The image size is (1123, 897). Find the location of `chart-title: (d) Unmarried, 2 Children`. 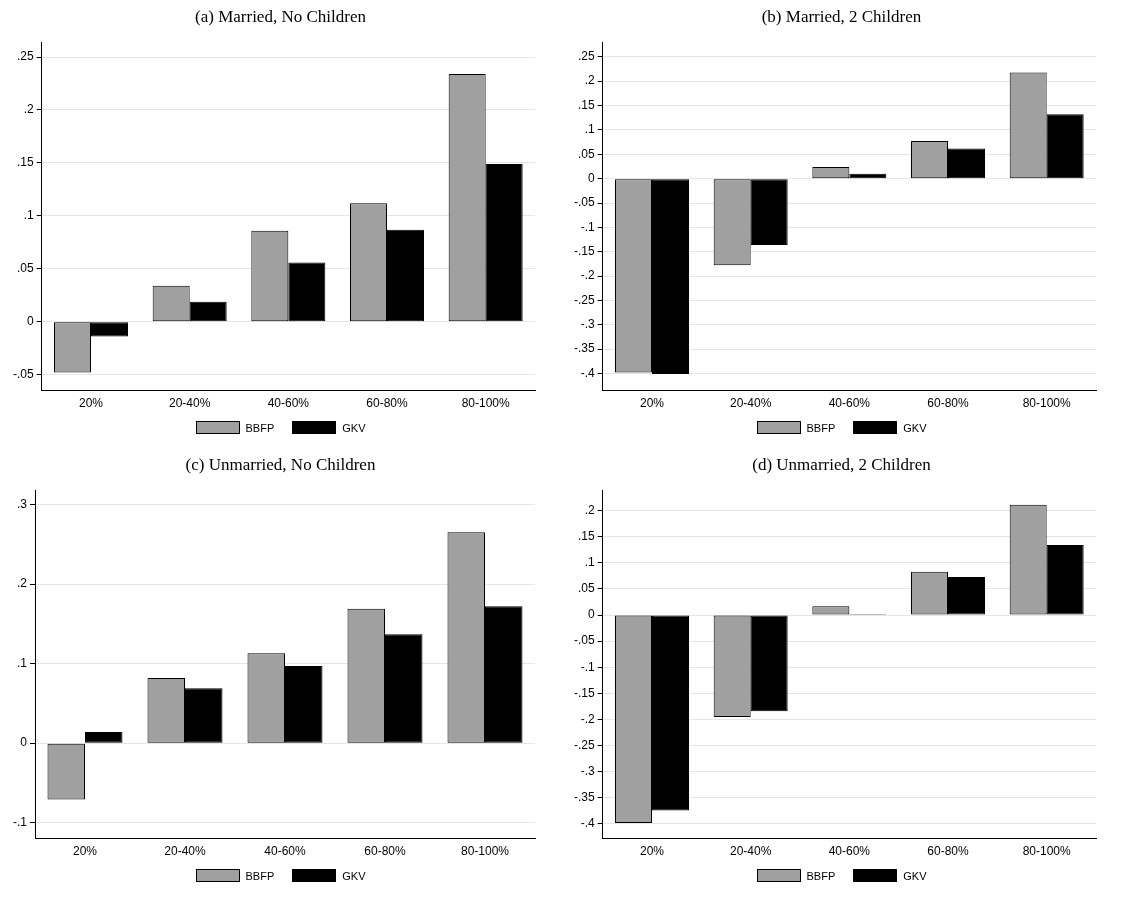

chart-title: (d) Unmarried, 2 Children is located at coordinates (841, 465).